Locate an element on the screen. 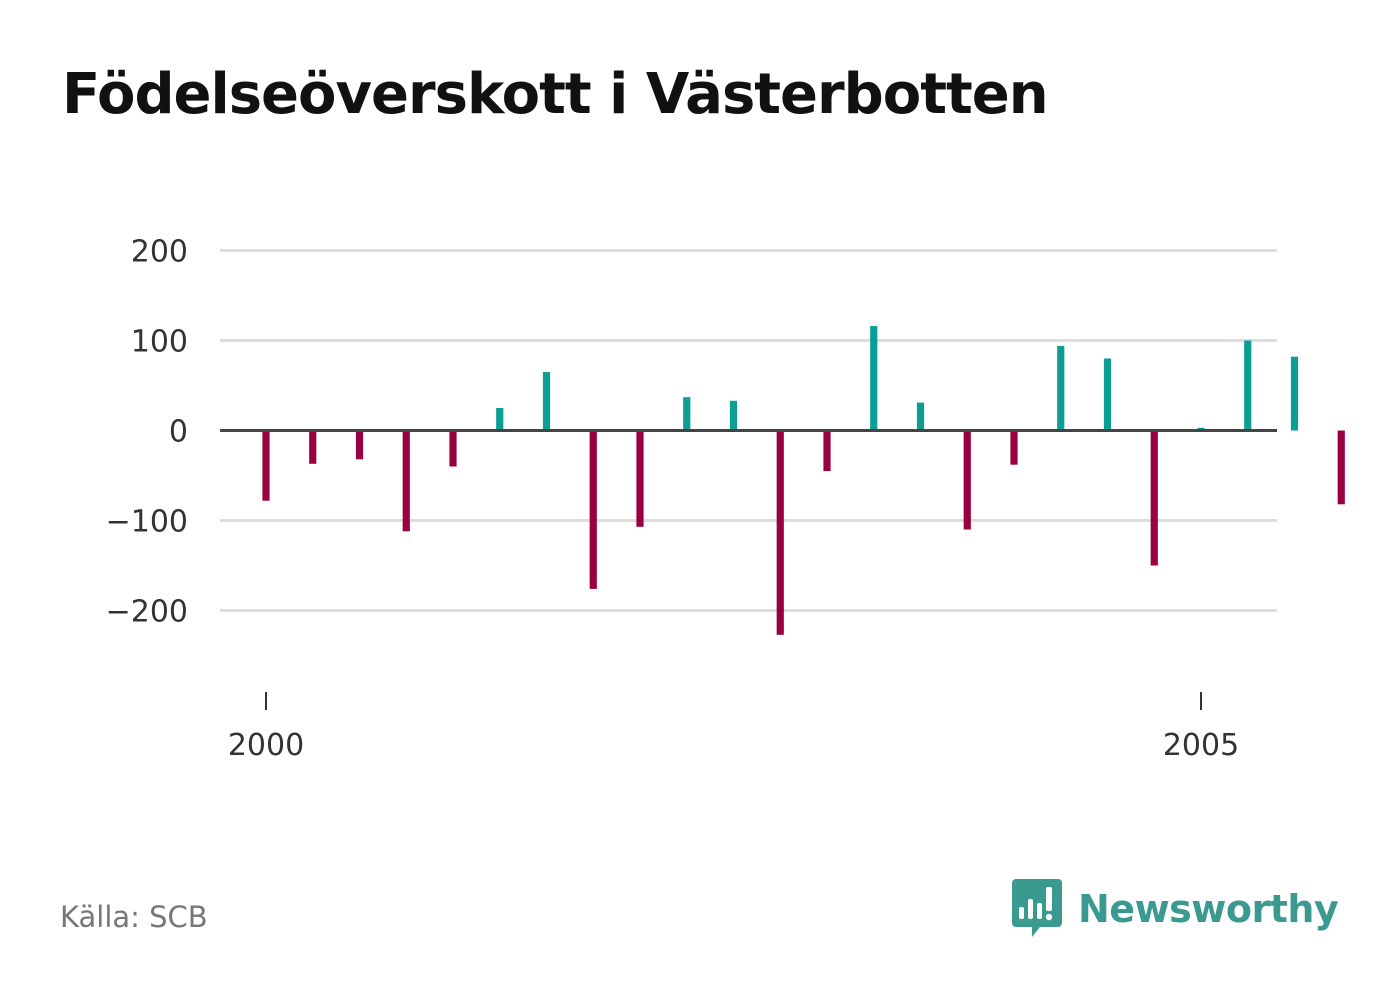 This screenshot has width=1382, height=999. x-tick-label: 2005 is located at coordinates (1201, 745).